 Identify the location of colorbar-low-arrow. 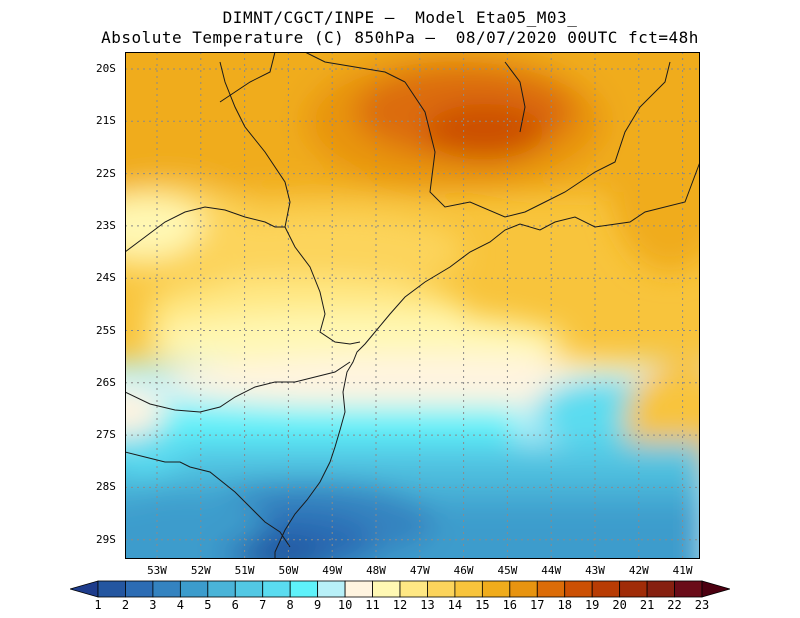
(84, 589).